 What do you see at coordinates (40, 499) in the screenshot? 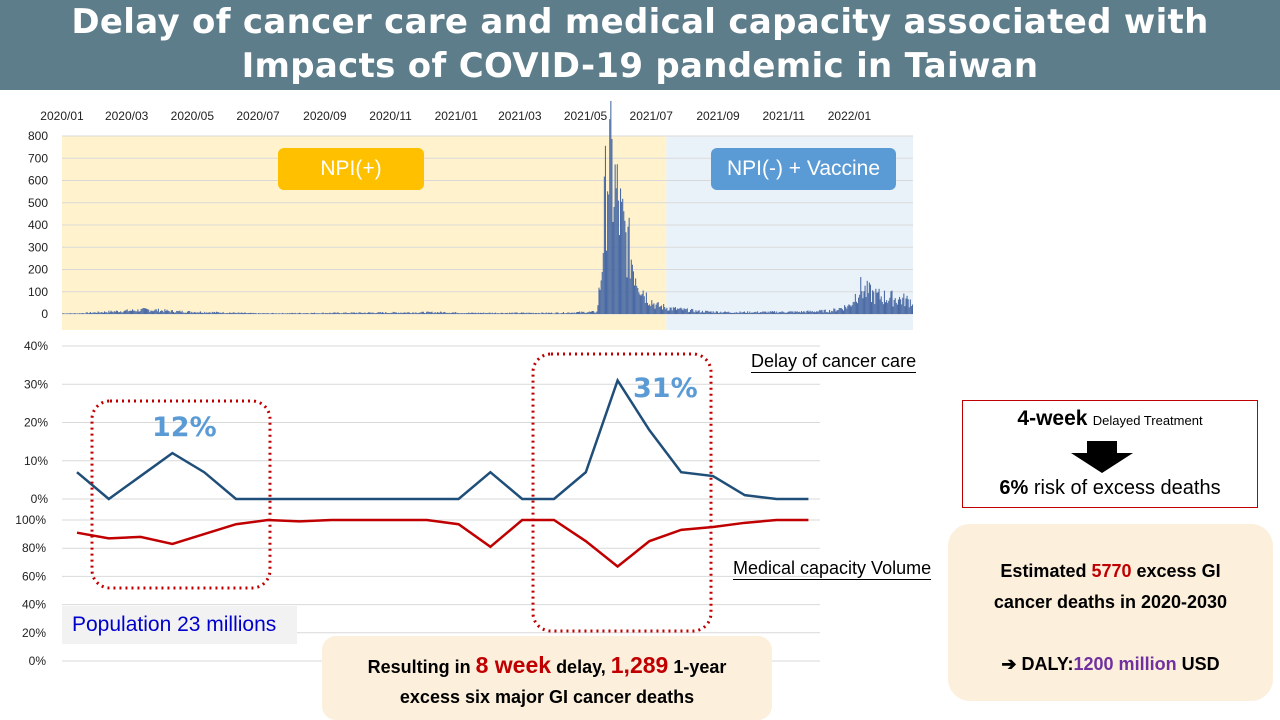
I see `delay-y-tick: 0%` at bounding box center [40, 499].